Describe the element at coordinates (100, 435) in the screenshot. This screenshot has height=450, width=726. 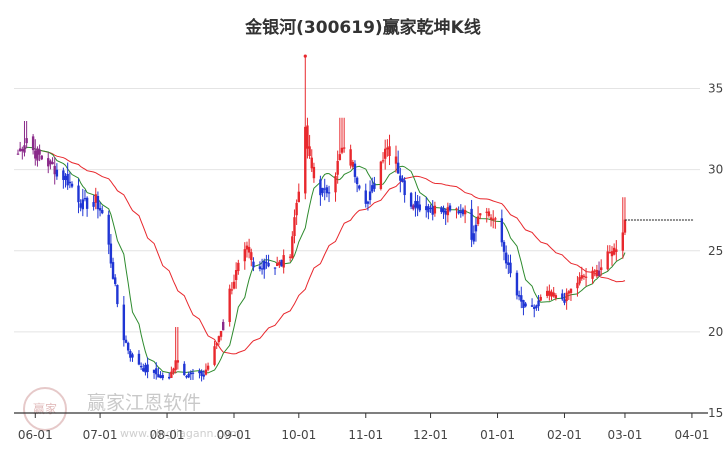
I see `x-tick-label: 07-01` at that location.